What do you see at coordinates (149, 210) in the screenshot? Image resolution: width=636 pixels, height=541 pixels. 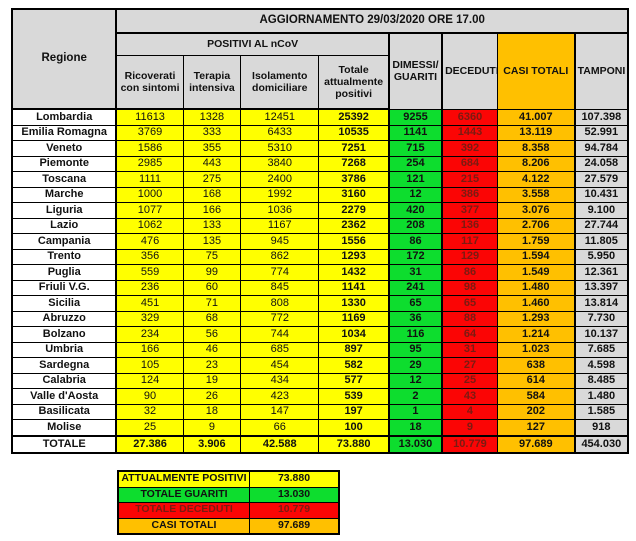 I see `cell-ricoverati: 1077` at bounding box center [149, 210].